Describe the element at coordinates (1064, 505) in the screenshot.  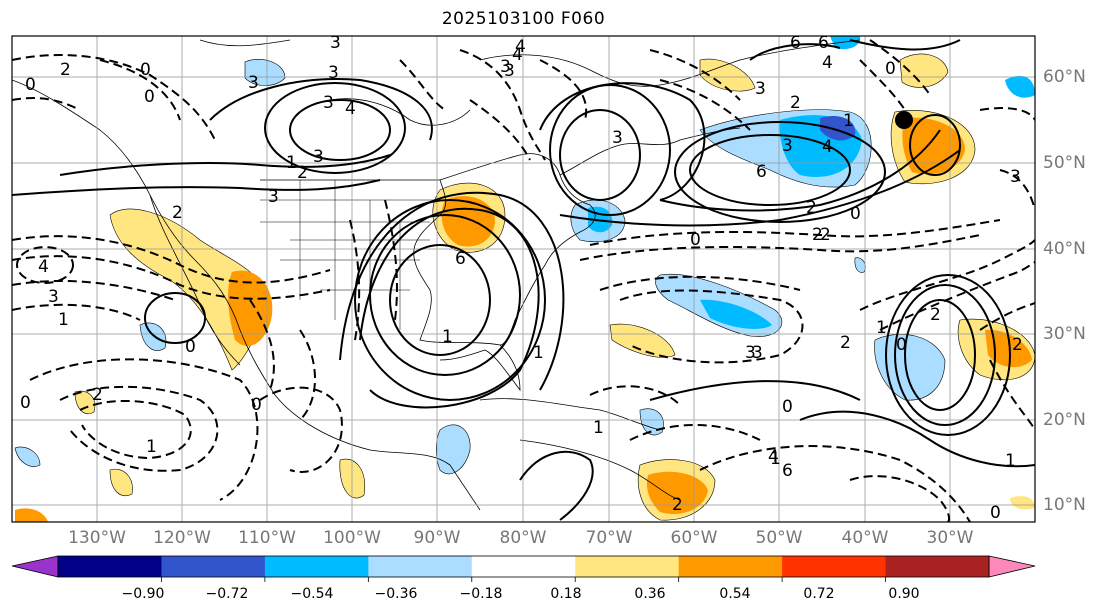
I see `lat-label: 10°N` at that location.